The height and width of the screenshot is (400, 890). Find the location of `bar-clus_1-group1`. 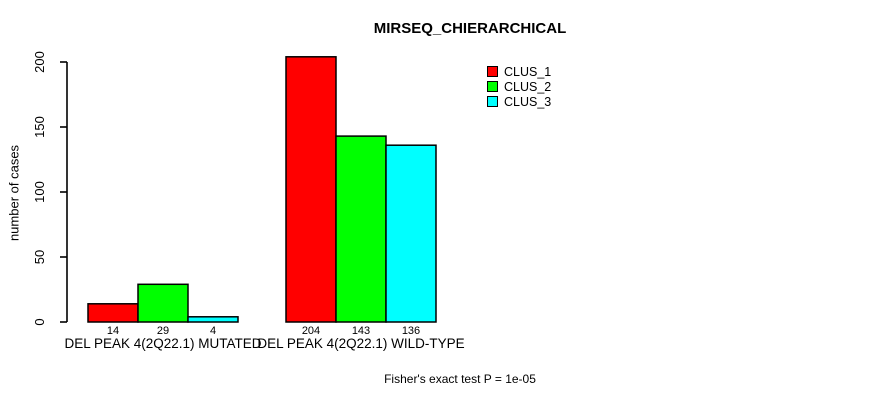

bar-clus_1-group1 is located at coordinates (113, 313).